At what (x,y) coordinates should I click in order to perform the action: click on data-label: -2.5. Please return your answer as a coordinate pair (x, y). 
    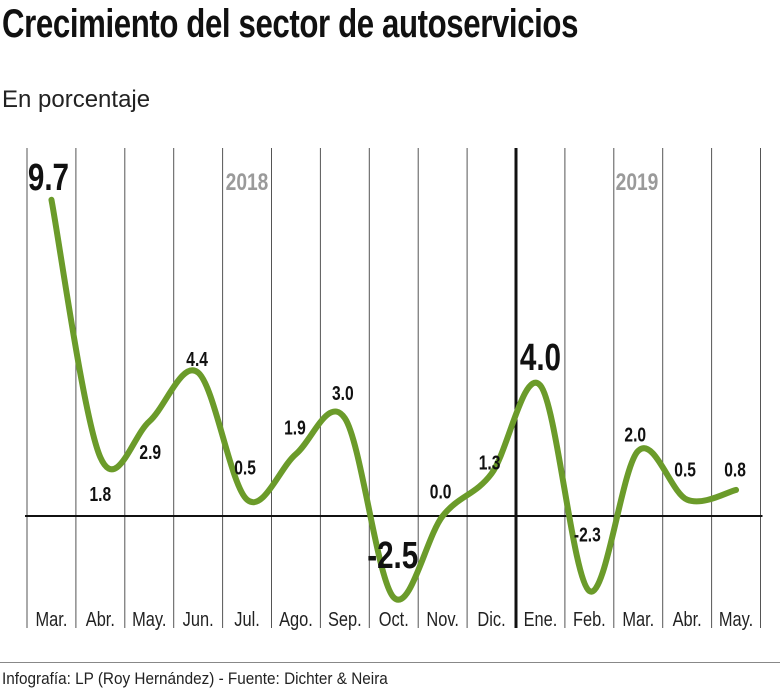
    Looking at the image, I should click on (392, 555).